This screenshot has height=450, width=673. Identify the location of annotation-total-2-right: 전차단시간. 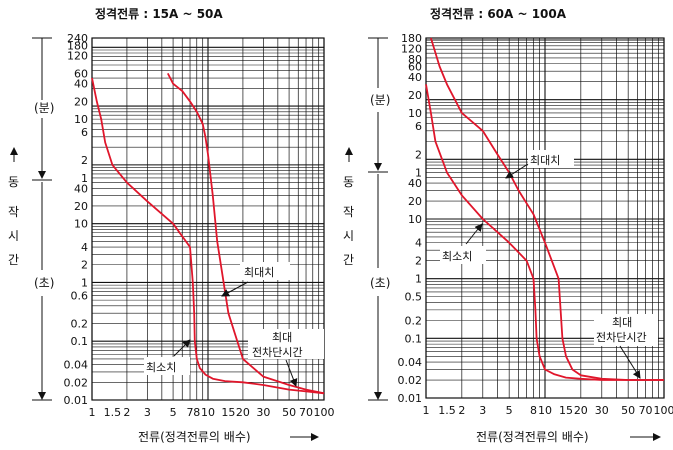
(621, 337).